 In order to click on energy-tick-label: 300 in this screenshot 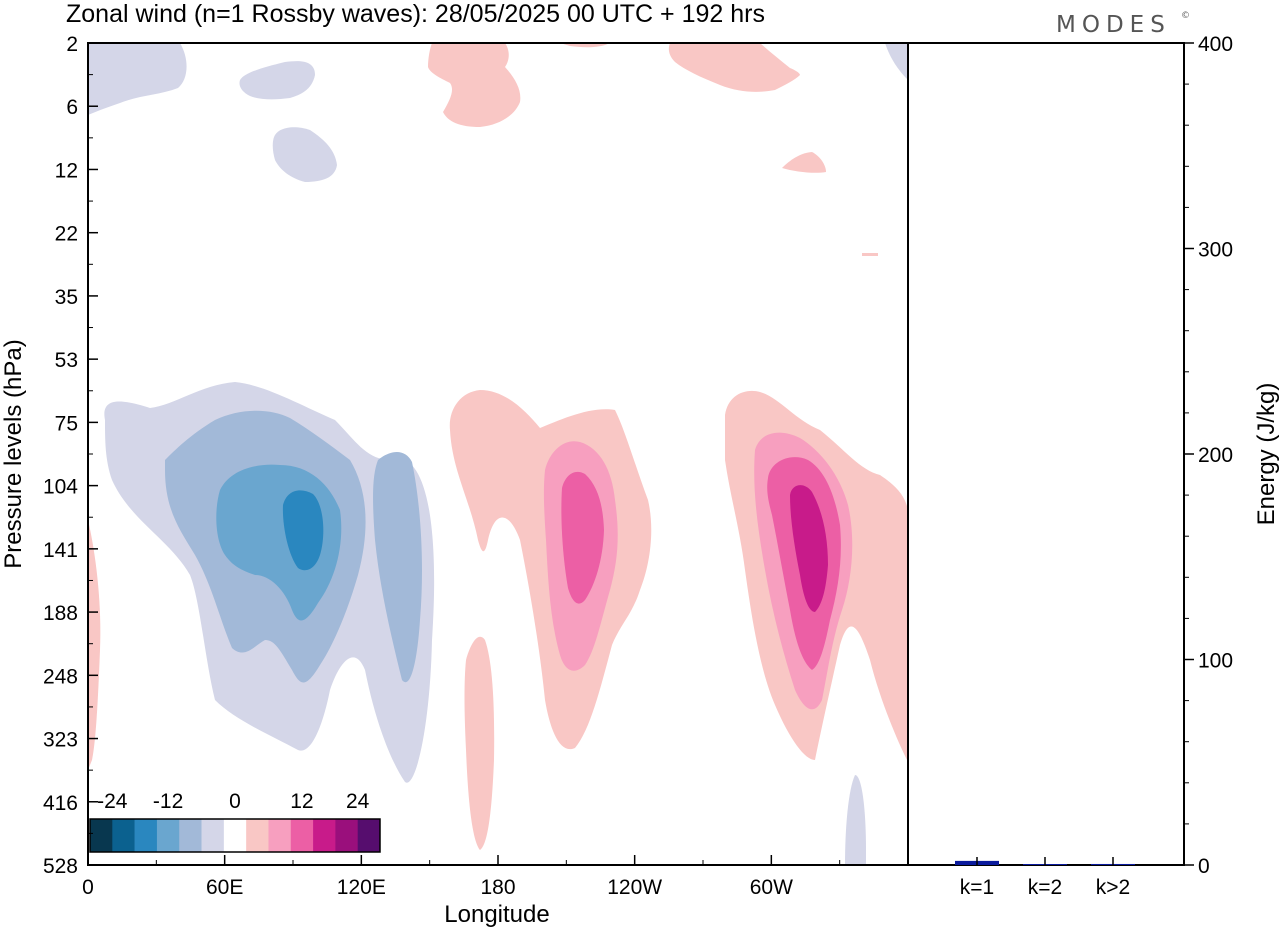, I will do `click(1215, 250)`.